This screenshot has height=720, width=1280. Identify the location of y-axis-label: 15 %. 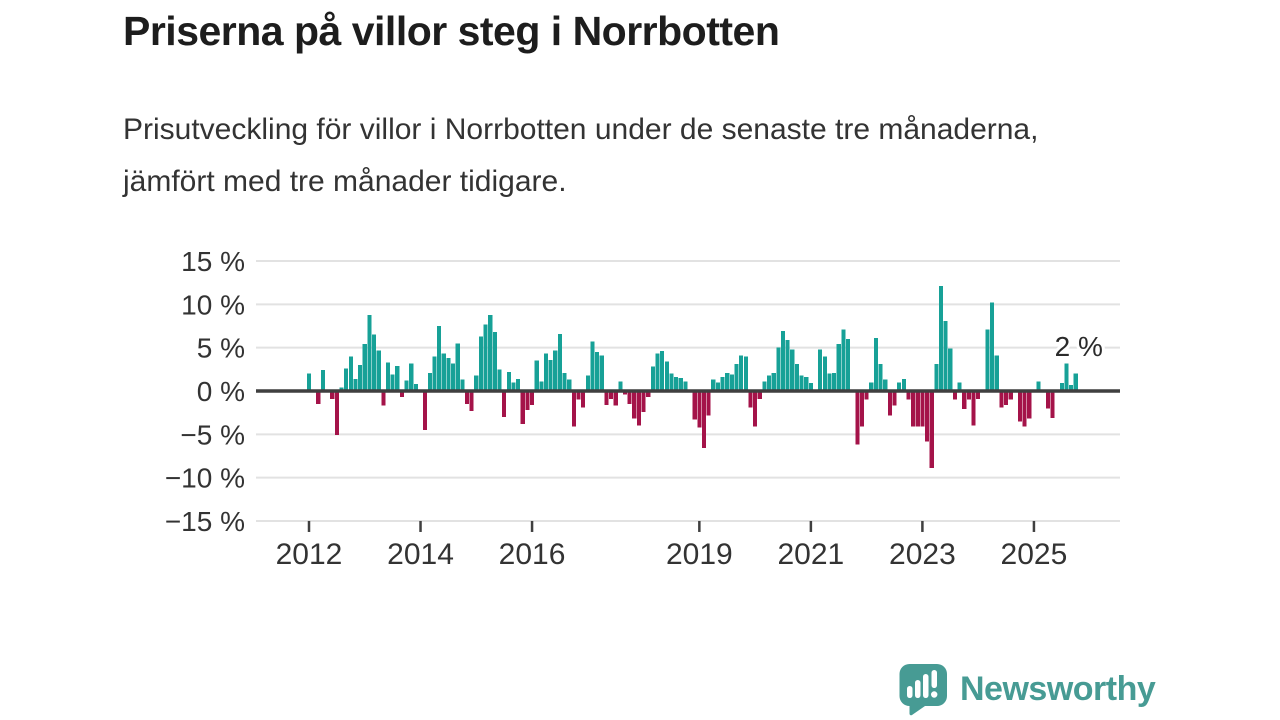
(213, 261).